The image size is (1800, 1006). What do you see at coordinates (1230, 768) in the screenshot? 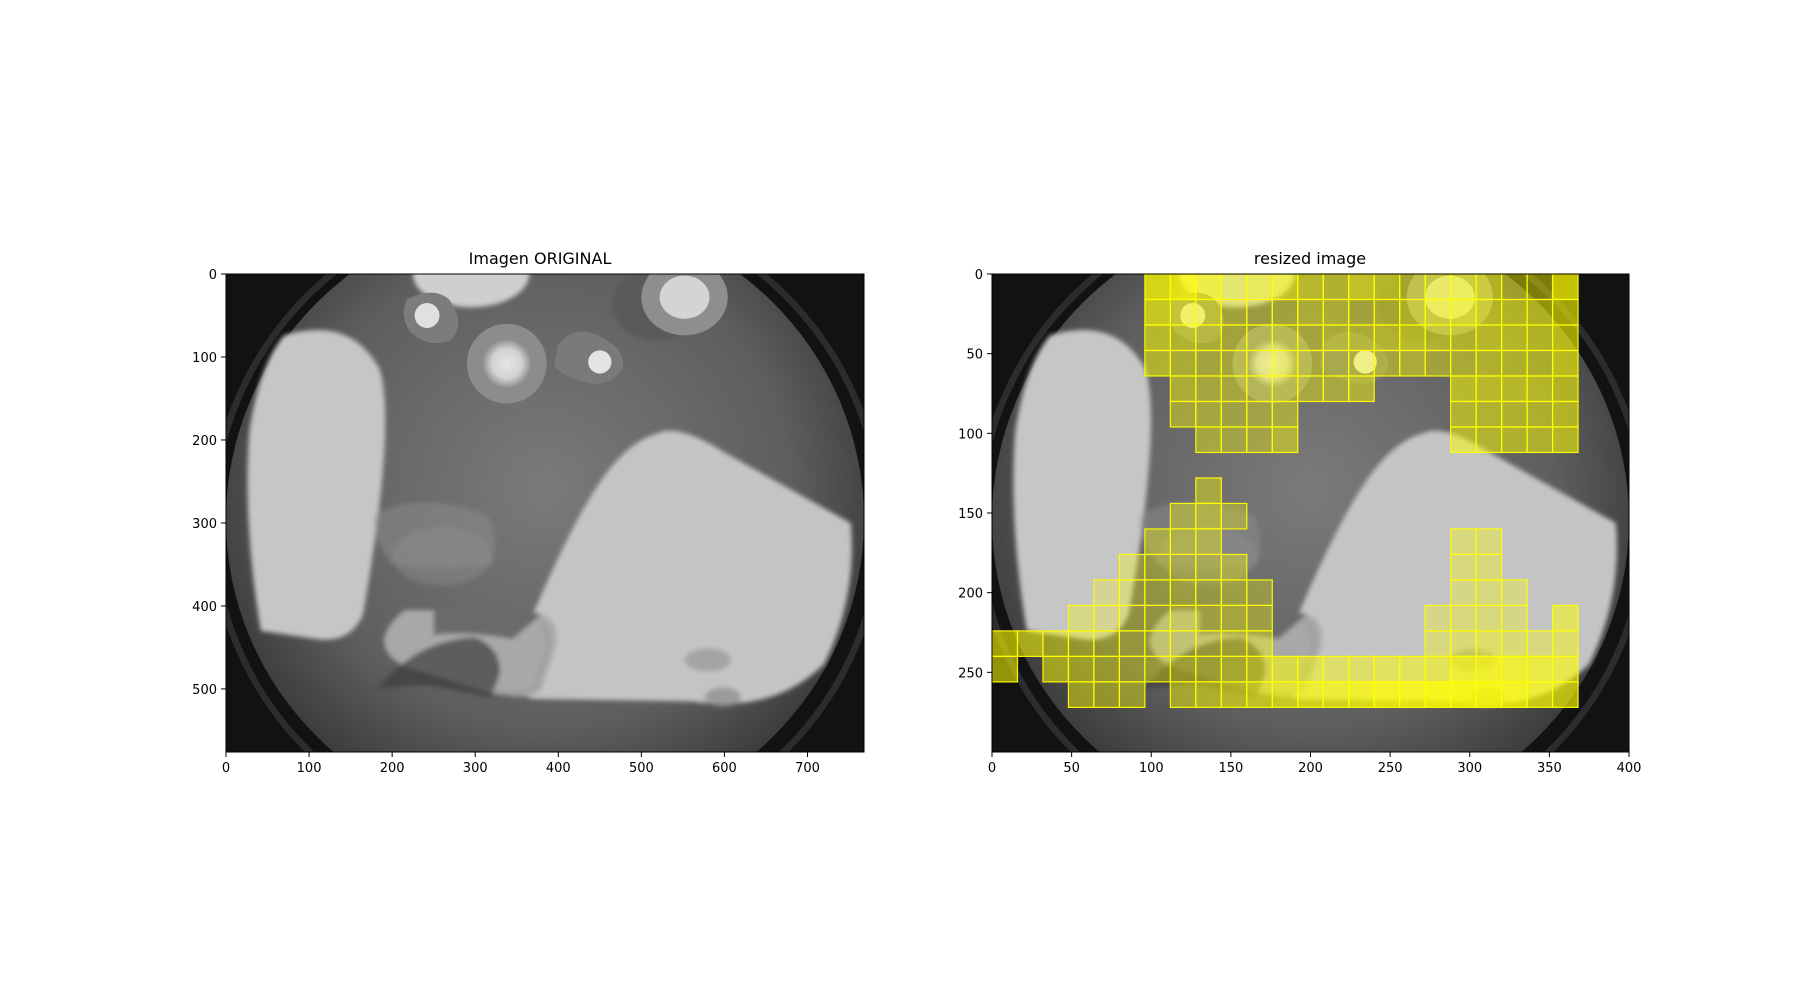
I see `x-tick-label: 150` at bounding box center [1230, 768].